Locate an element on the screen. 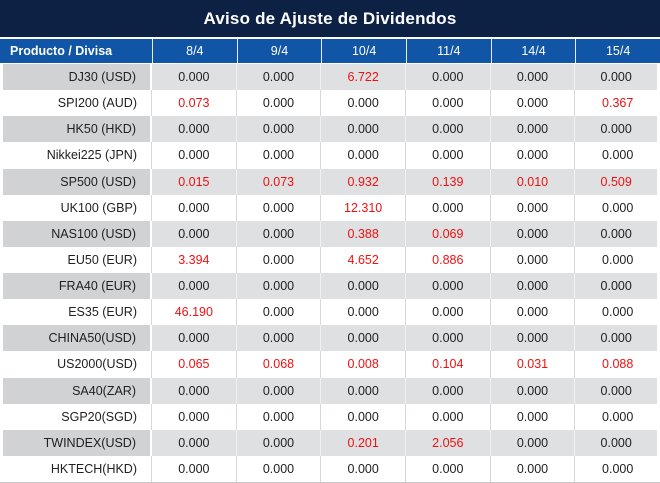 This screenshot has height=483, width=660. value-cell: 0.065 is located at coordinates (194, 364).